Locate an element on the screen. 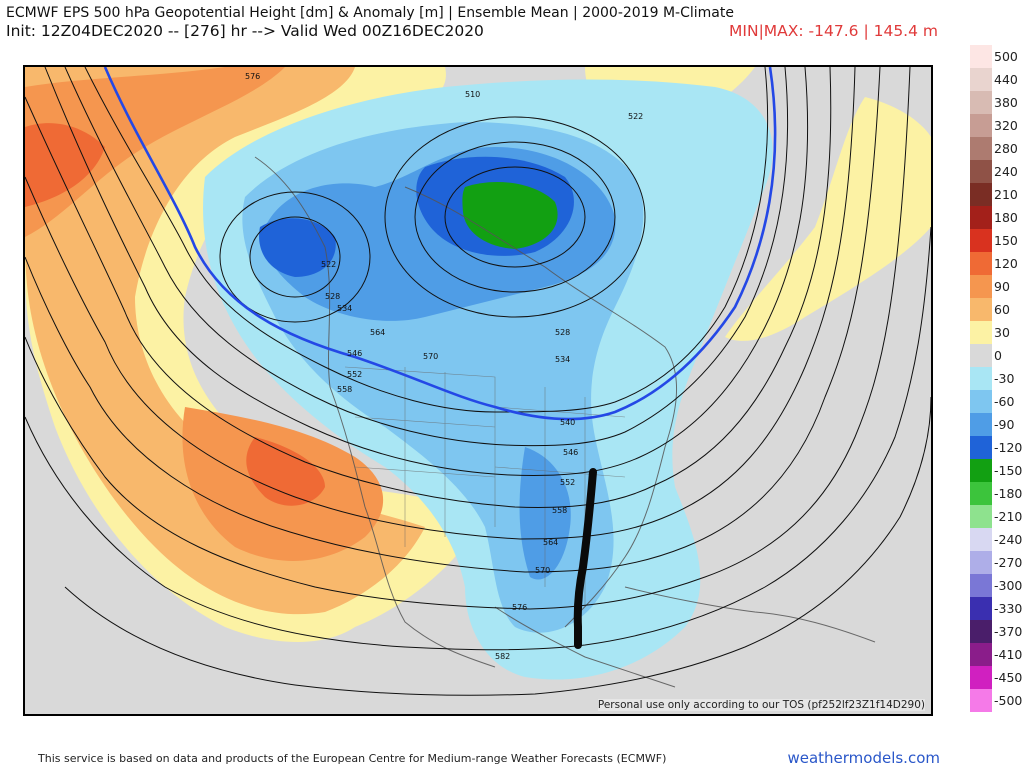 The width and height of the screenshot is (1024, 768). contour-label: 552 is located at coordinates (354, 374).